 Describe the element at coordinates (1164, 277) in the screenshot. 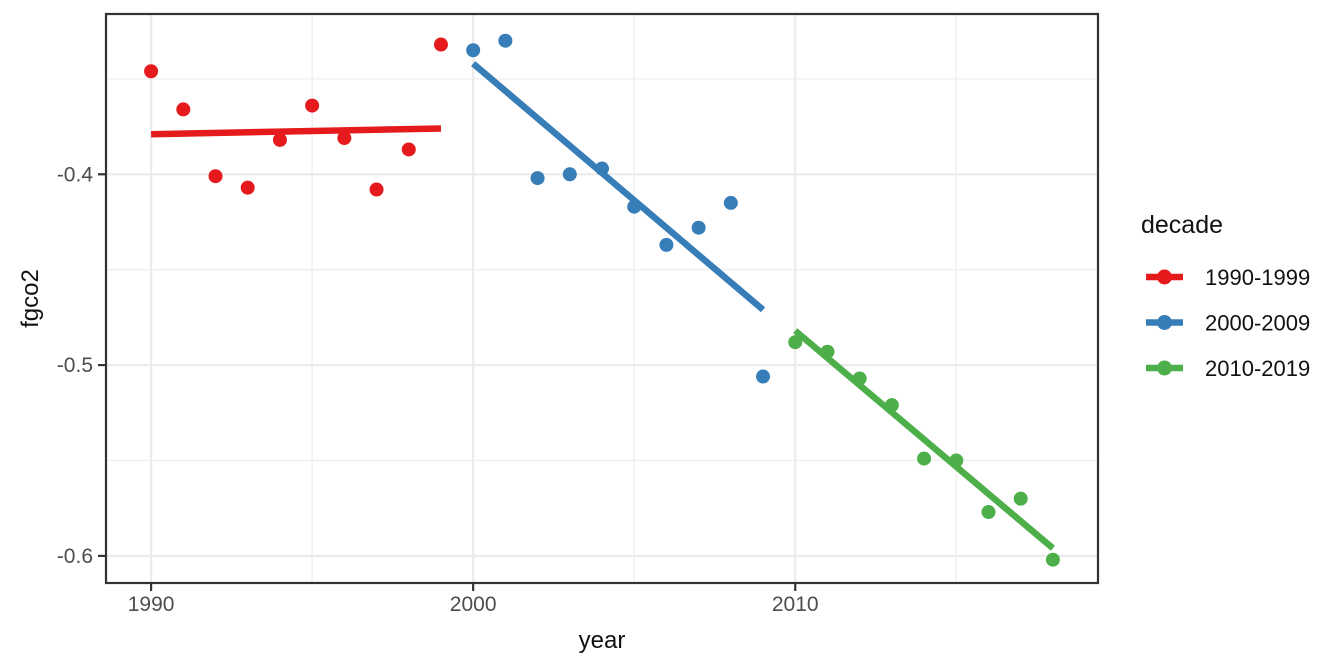

I see `legend-key-point-1990-1999` at that location.